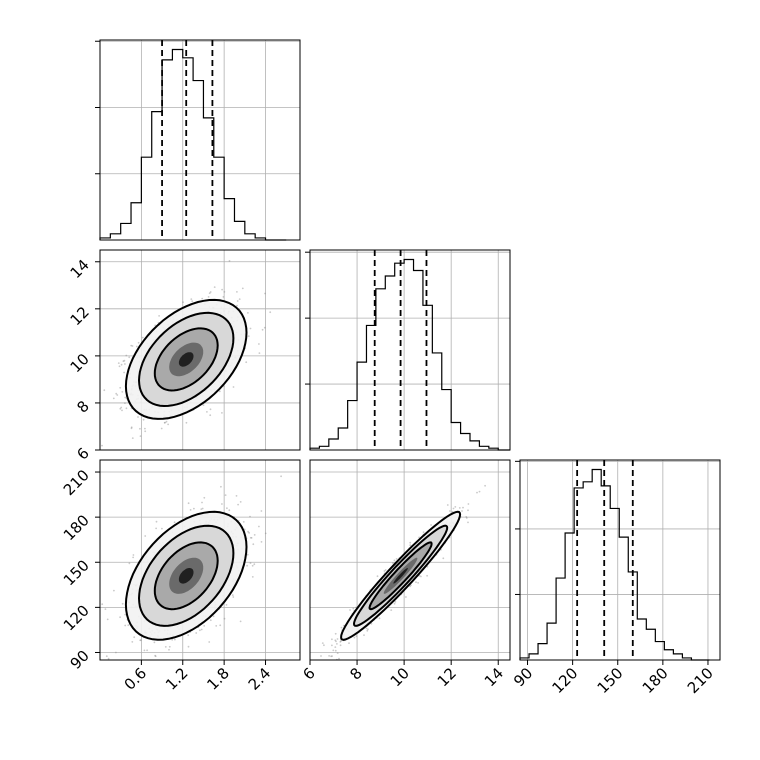  Describe the element at coordinates (82, 406) in the screenshot. I see `y-tick-label: 8` at that location.